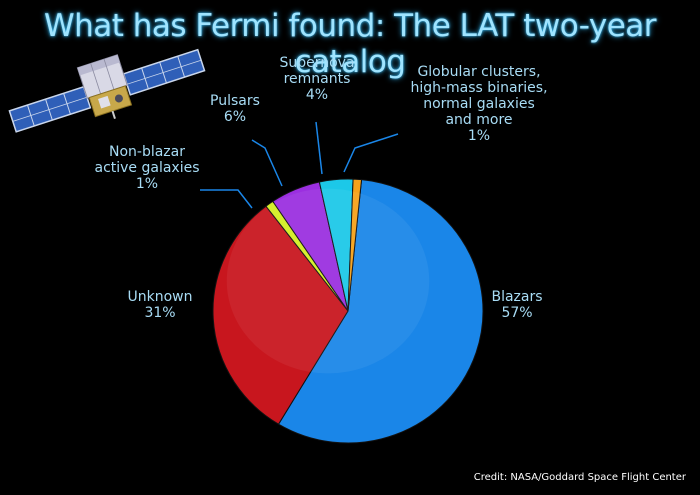 This screenshot has width=700, height=495. I want to click on pie-highlight, so click(328, 281).